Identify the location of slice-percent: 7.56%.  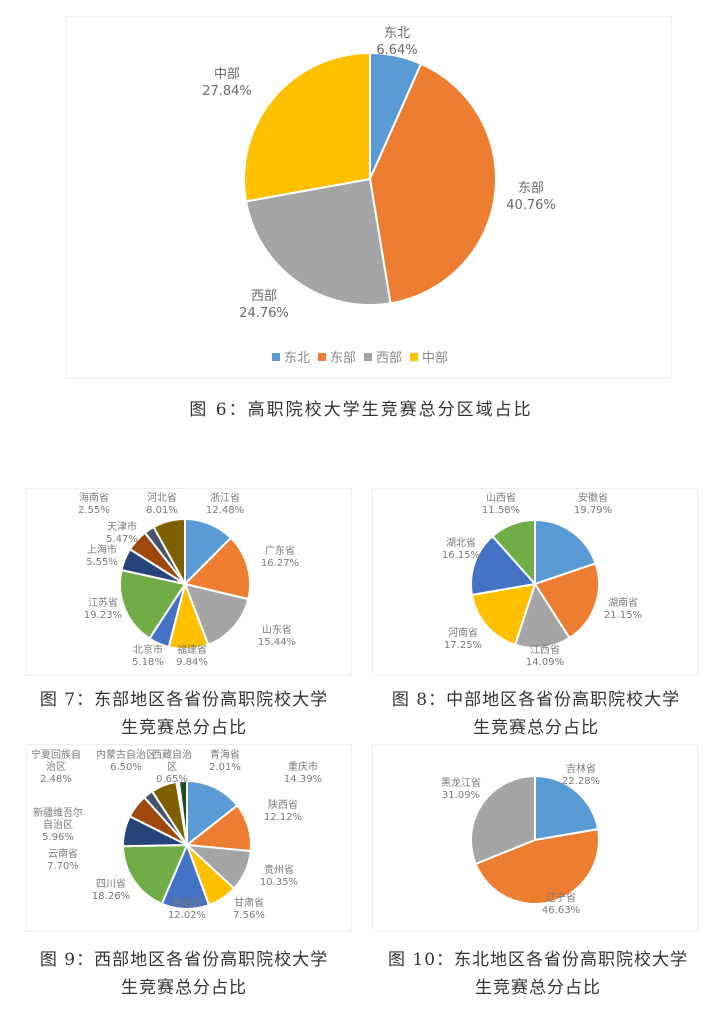
(249, 915).